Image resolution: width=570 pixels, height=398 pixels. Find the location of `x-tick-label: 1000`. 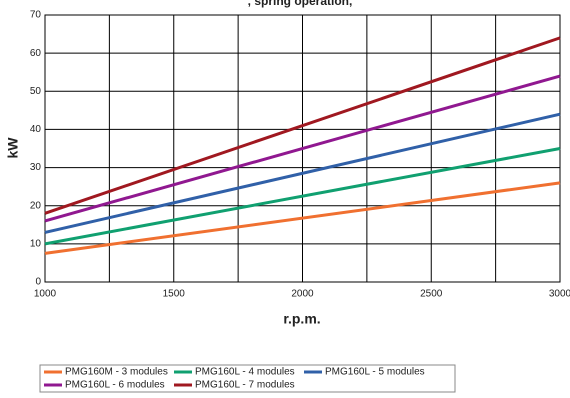

x-tick-label: 1000 is located at coordinates (45, 294).